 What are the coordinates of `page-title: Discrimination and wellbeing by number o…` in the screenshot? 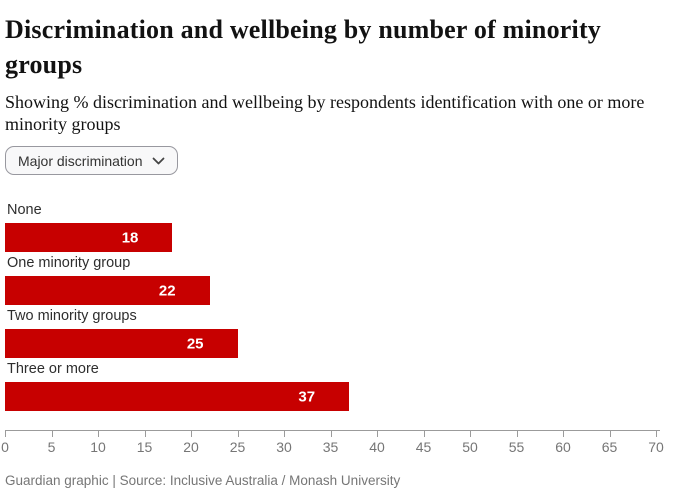 It's located at (303, 47).